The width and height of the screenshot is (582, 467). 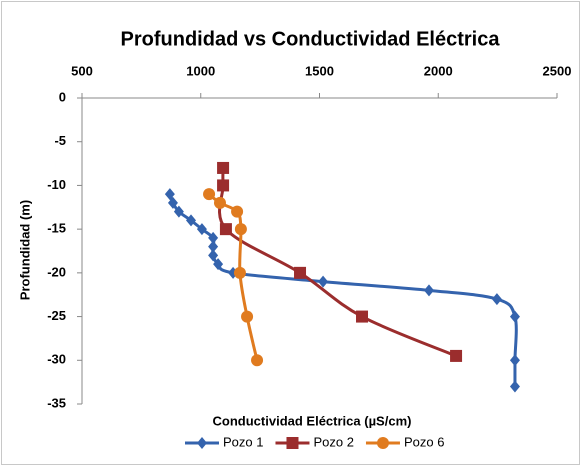 I want to click on x-tick-label: 2500, so click(x=557, y=70).